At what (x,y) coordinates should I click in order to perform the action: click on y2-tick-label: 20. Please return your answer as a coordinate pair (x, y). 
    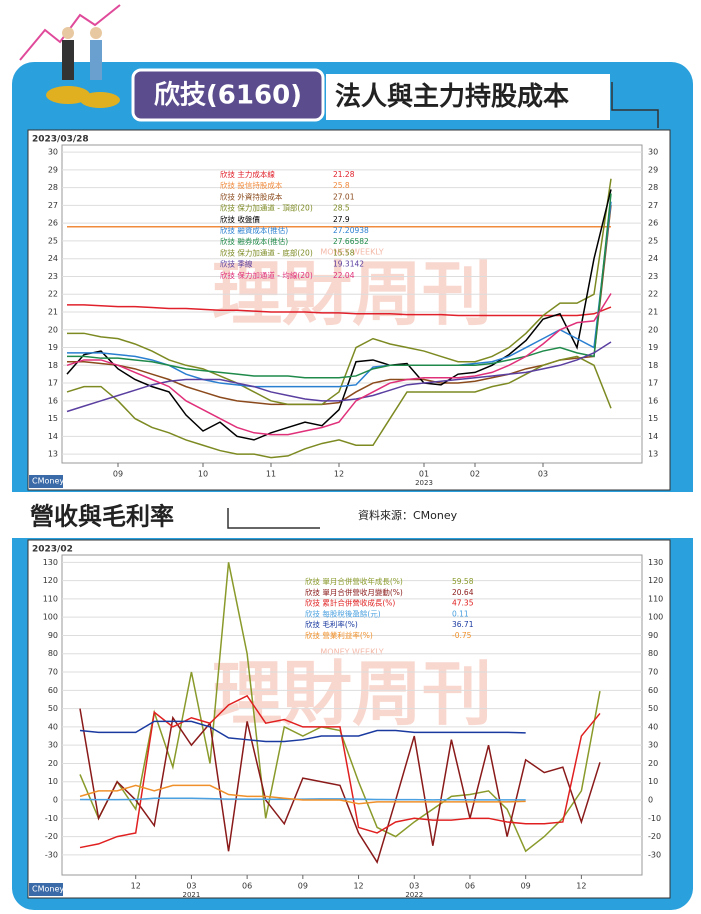
    Looking at the image, I should click on (653, 763).